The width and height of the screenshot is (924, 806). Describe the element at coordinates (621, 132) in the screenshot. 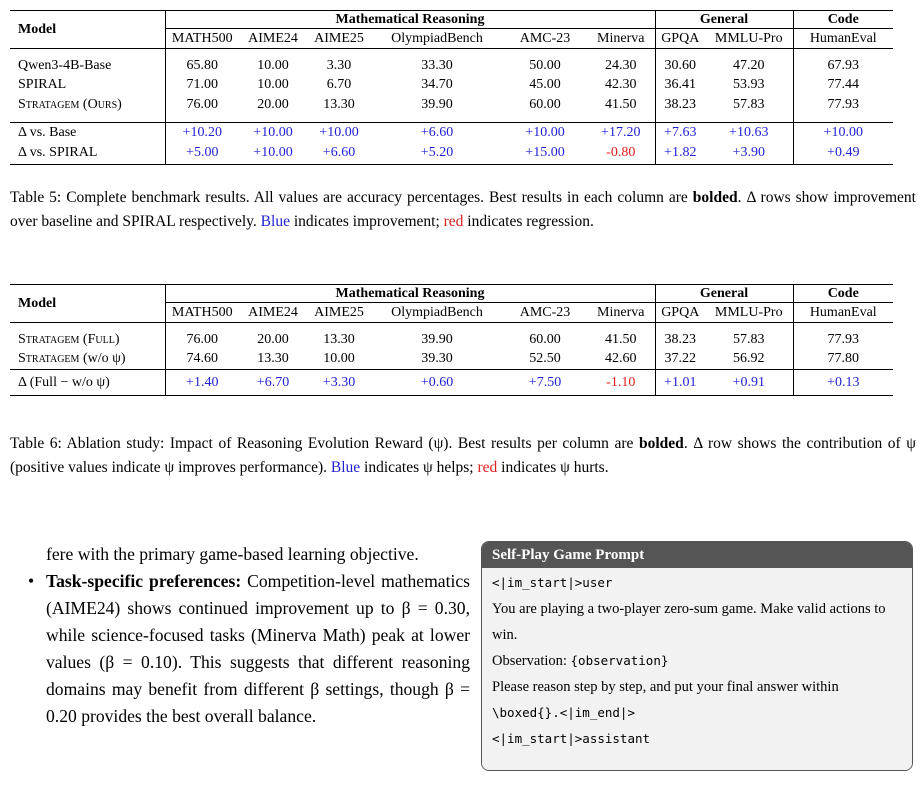

I see `cell: +17.20` at that location.